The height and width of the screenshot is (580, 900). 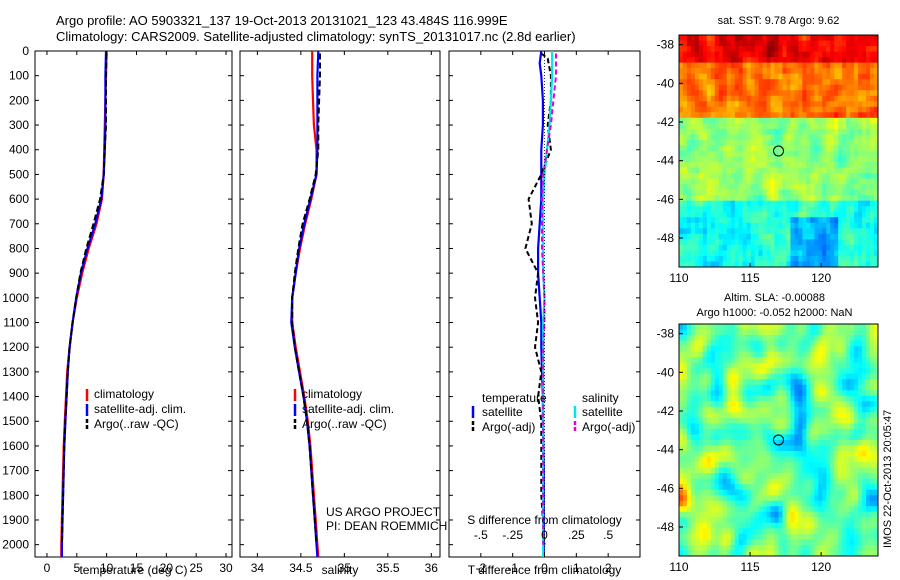 I want to click on sst-map-frame, so click(x=778, y=151).